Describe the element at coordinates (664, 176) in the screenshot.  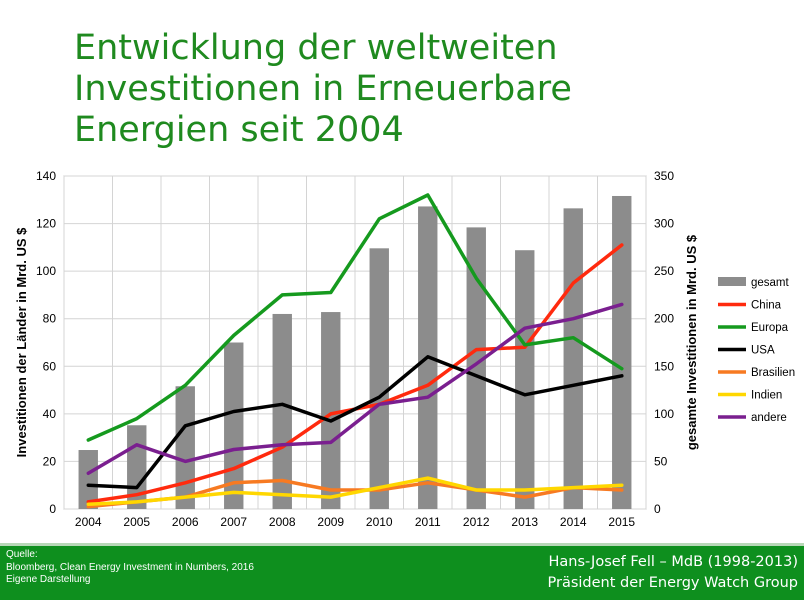
I see `y-tick-label-right: 350` at that location.